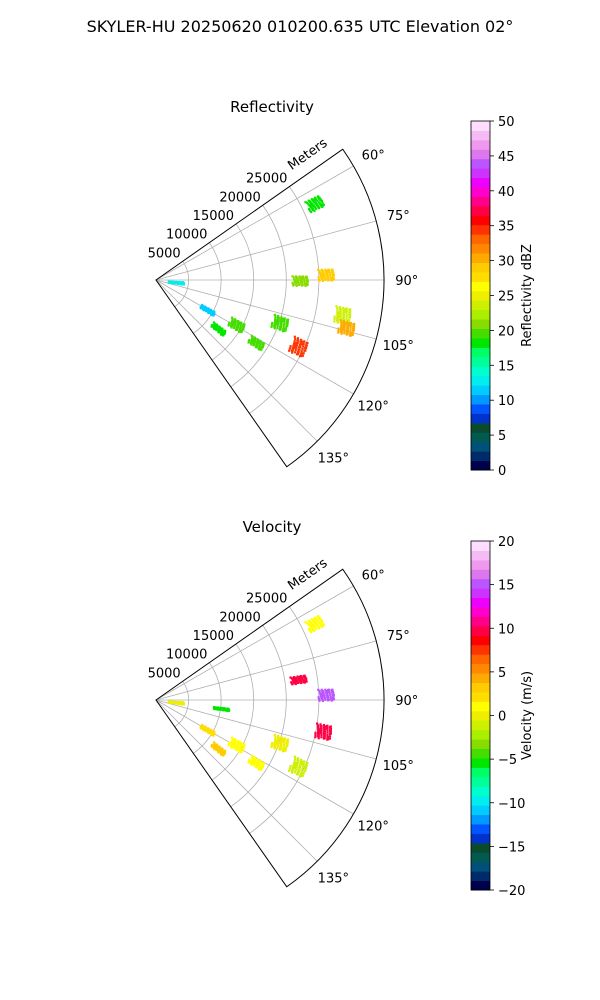 The height and width of the screenshot is (1000, 600). I want to click on range-tick-label: 20000, so click(239, 617).